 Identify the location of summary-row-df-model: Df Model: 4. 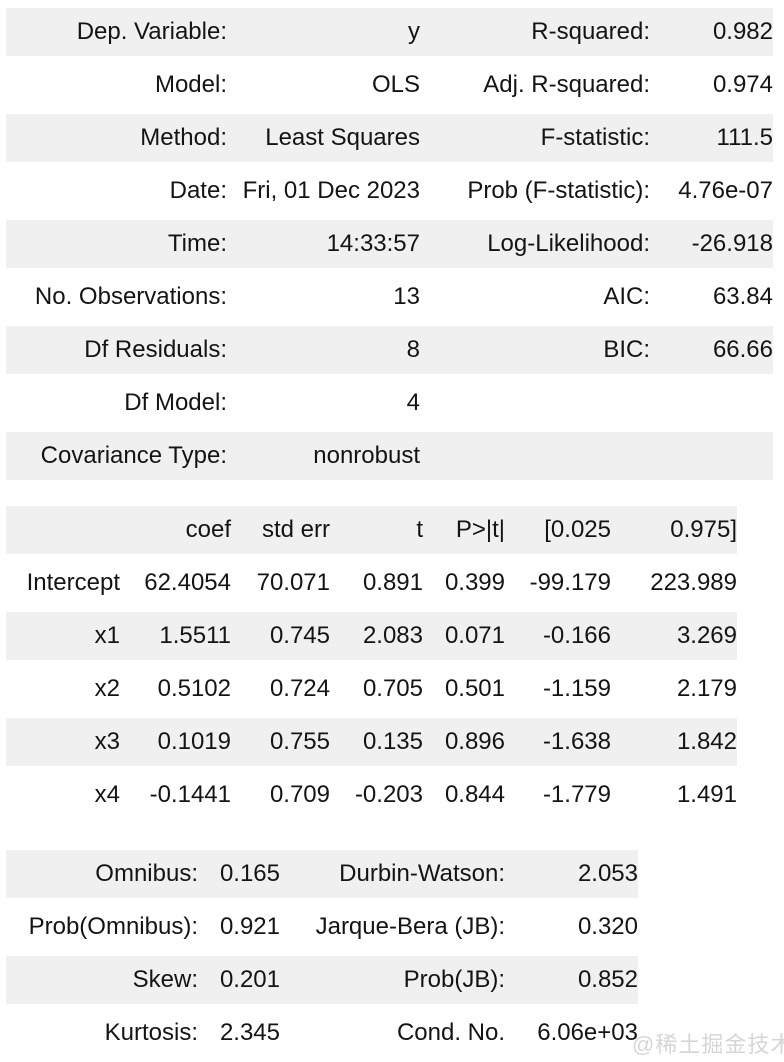
(389, 403).